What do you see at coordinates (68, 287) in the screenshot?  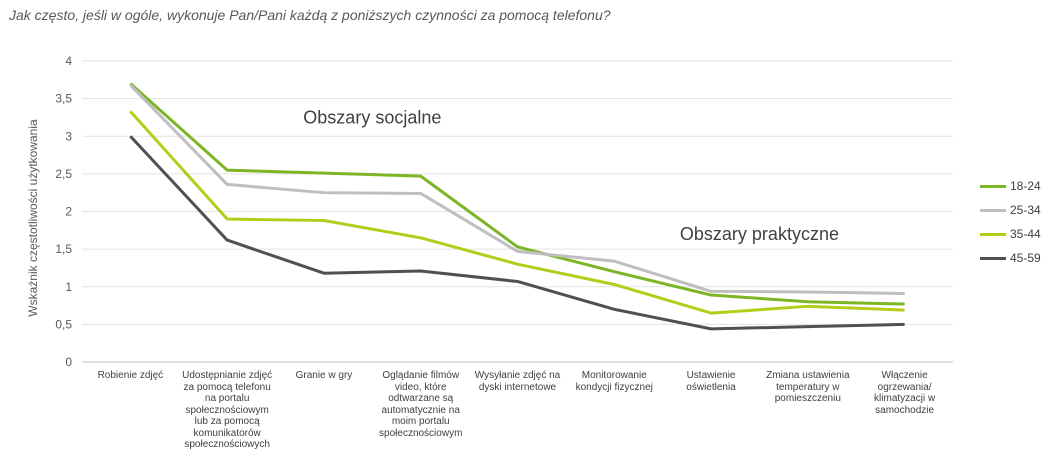 I see `y-tick-label: 1` at bounding box center [68, 287].